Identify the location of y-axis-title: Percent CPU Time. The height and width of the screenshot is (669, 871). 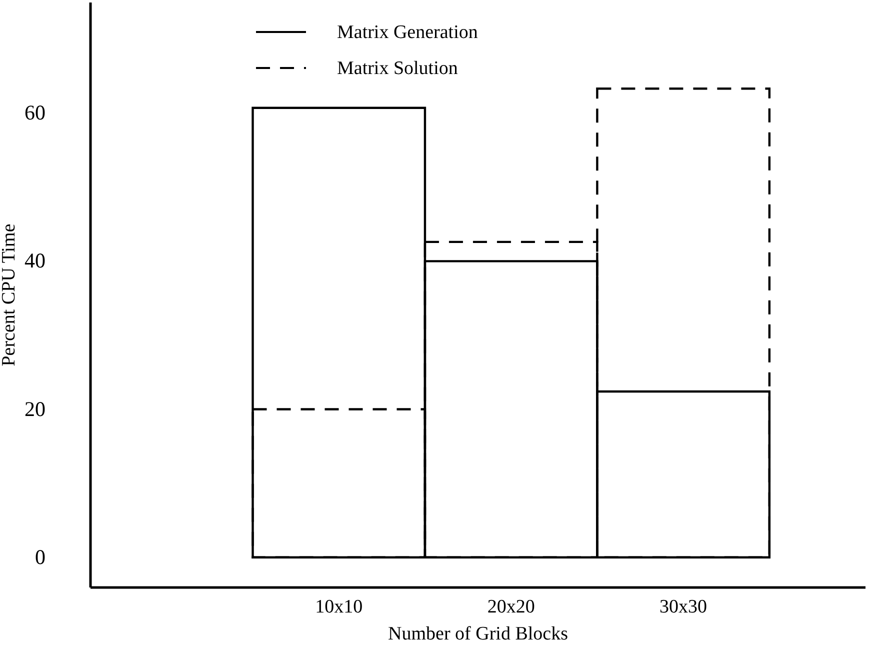
(10, 295).